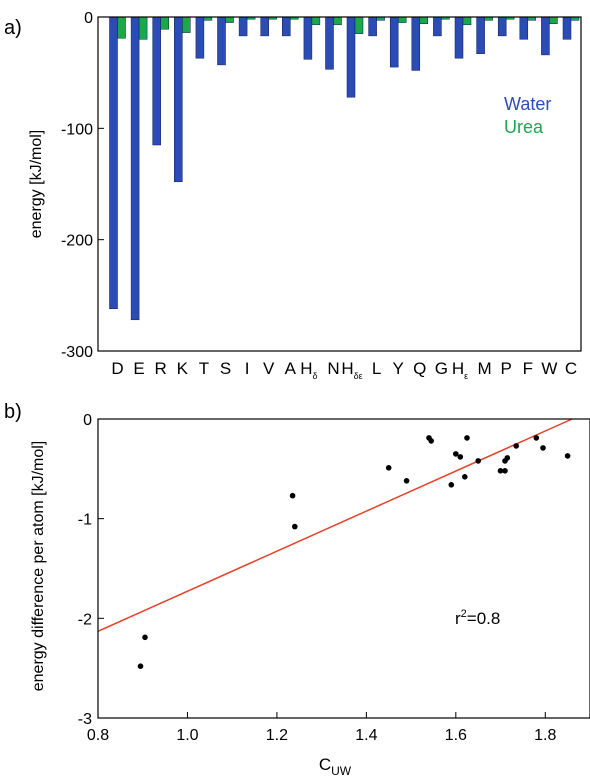 Image resolution: width=590 pixels, height=781 pixels. What do you see at coordinates (321, 728) in the screenshot?
I see `x-axis-ticks-b: 0.8 1.0 1.2 1.4 1.6 1.8` at bounding box center [321, 728].